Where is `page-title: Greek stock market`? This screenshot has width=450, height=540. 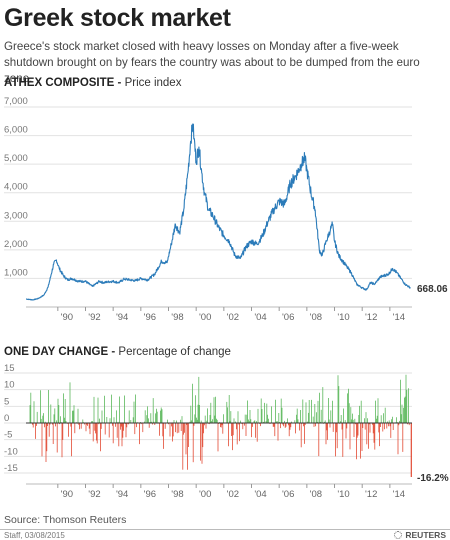 page-title: Greek stock market is located at coordinates (117, 18).